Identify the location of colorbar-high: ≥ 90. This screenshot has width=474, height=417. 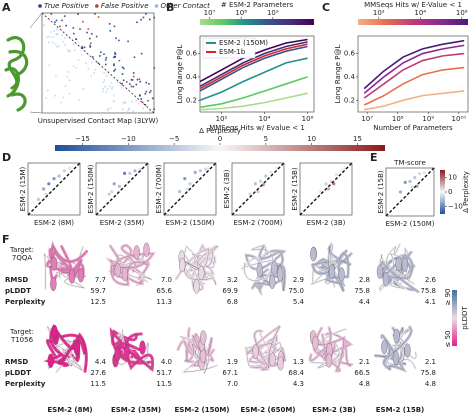
(448, 297).